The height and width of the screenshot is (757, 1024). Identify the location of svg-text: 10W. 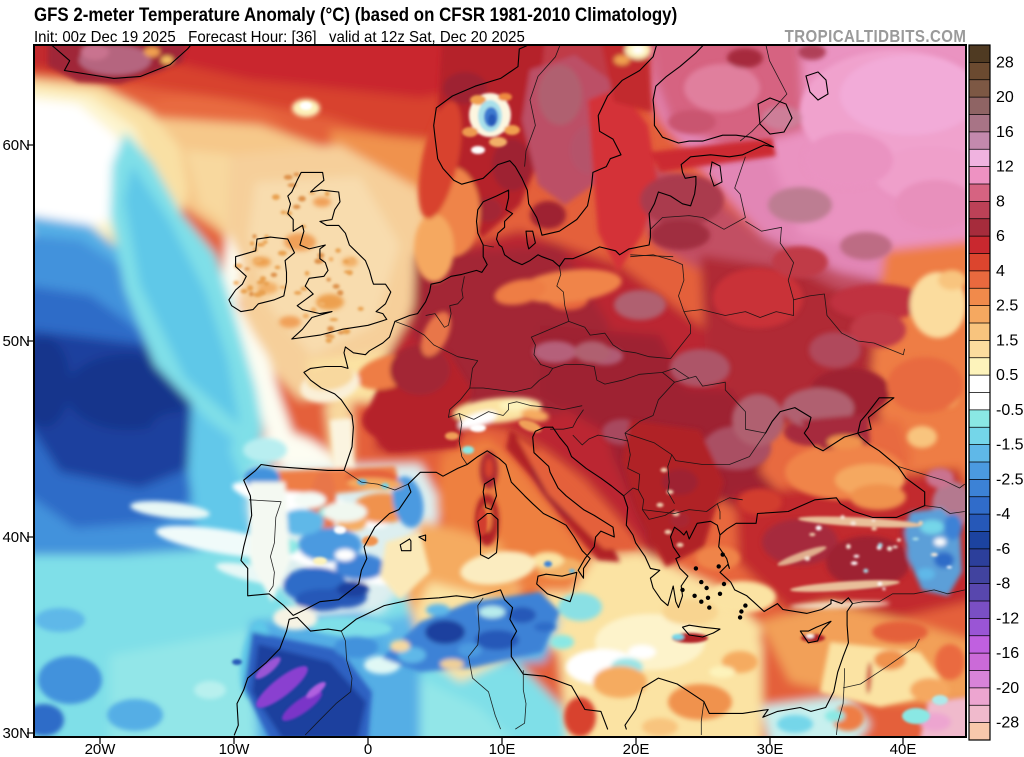
(235, 749).